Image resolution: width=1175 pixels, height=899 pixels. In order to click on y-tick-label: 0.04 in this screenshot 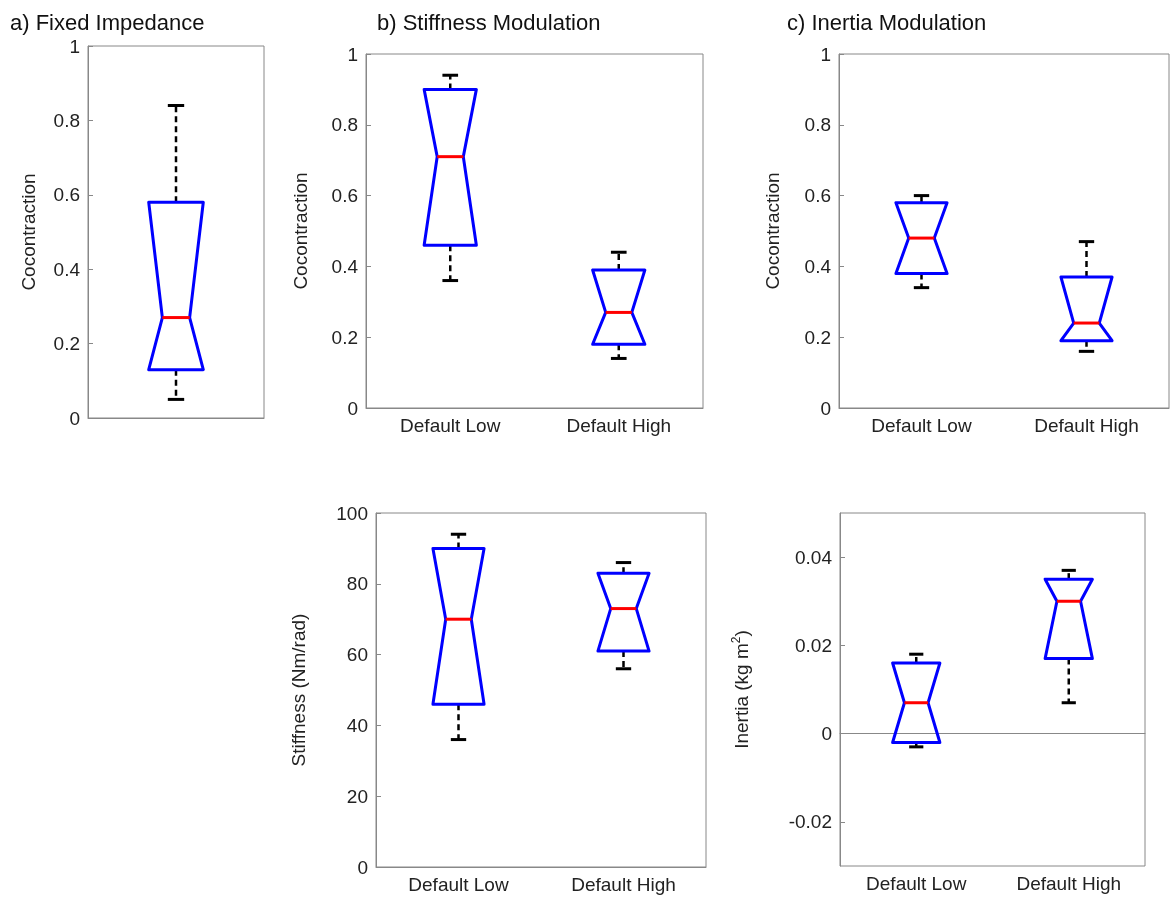, I will do `click(814, 557)`.